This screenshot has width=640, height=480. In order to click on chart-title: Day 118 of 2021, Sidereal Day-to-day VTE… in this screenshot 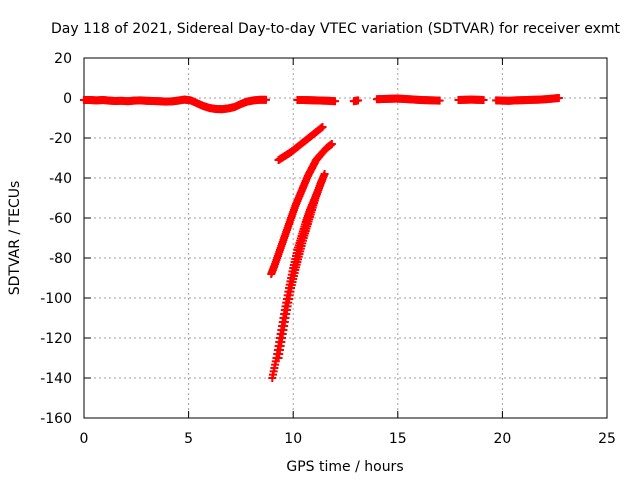, I will do `click(336, 29)`.